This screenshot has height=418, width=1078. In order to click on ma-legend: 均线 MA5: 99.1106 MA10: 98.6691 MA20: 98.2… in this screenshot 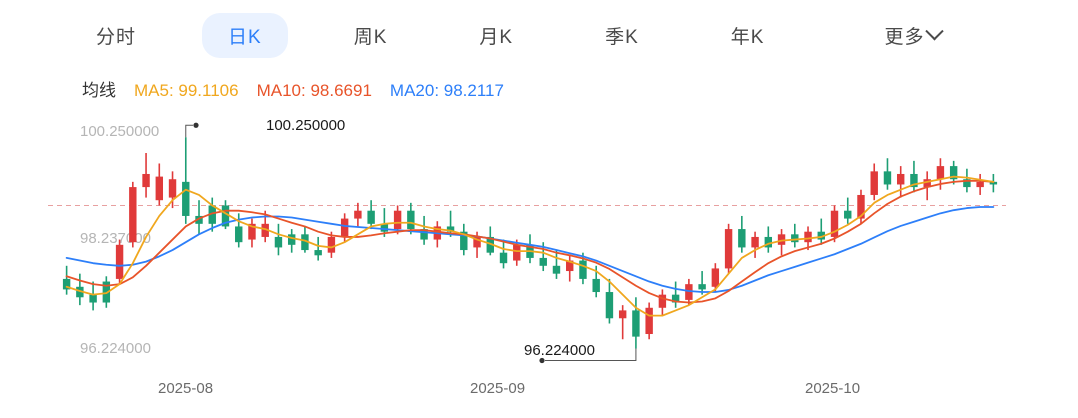, I will do `click(293, 88)`.